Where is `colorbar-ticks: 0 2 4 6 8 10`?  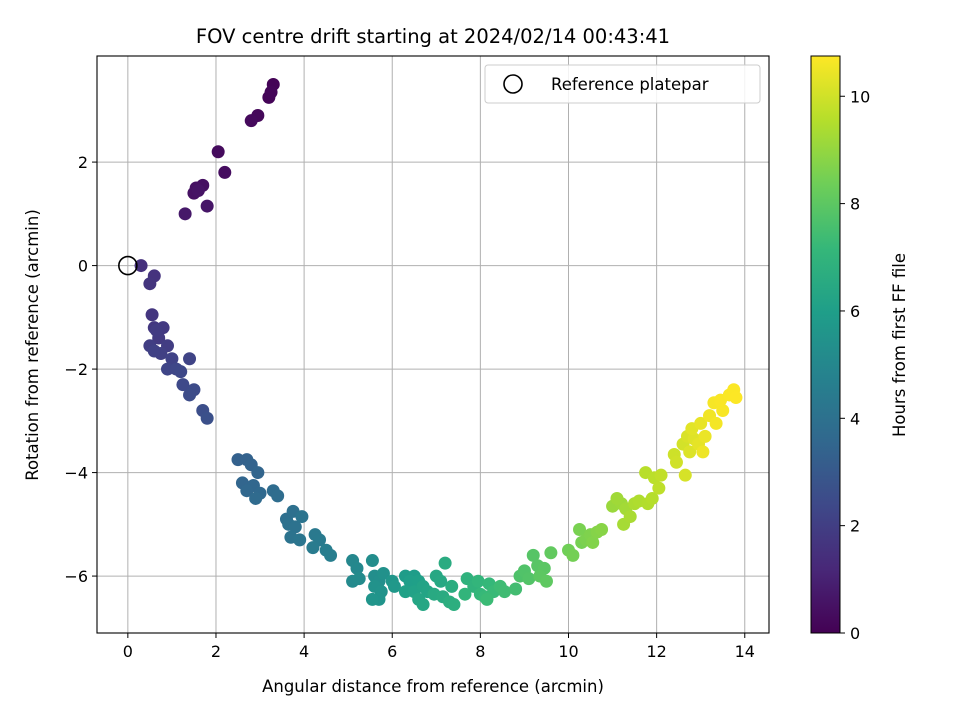 colorbar-ticks: 0 2 4 6 8 10 is located at coordinates (855, 365).